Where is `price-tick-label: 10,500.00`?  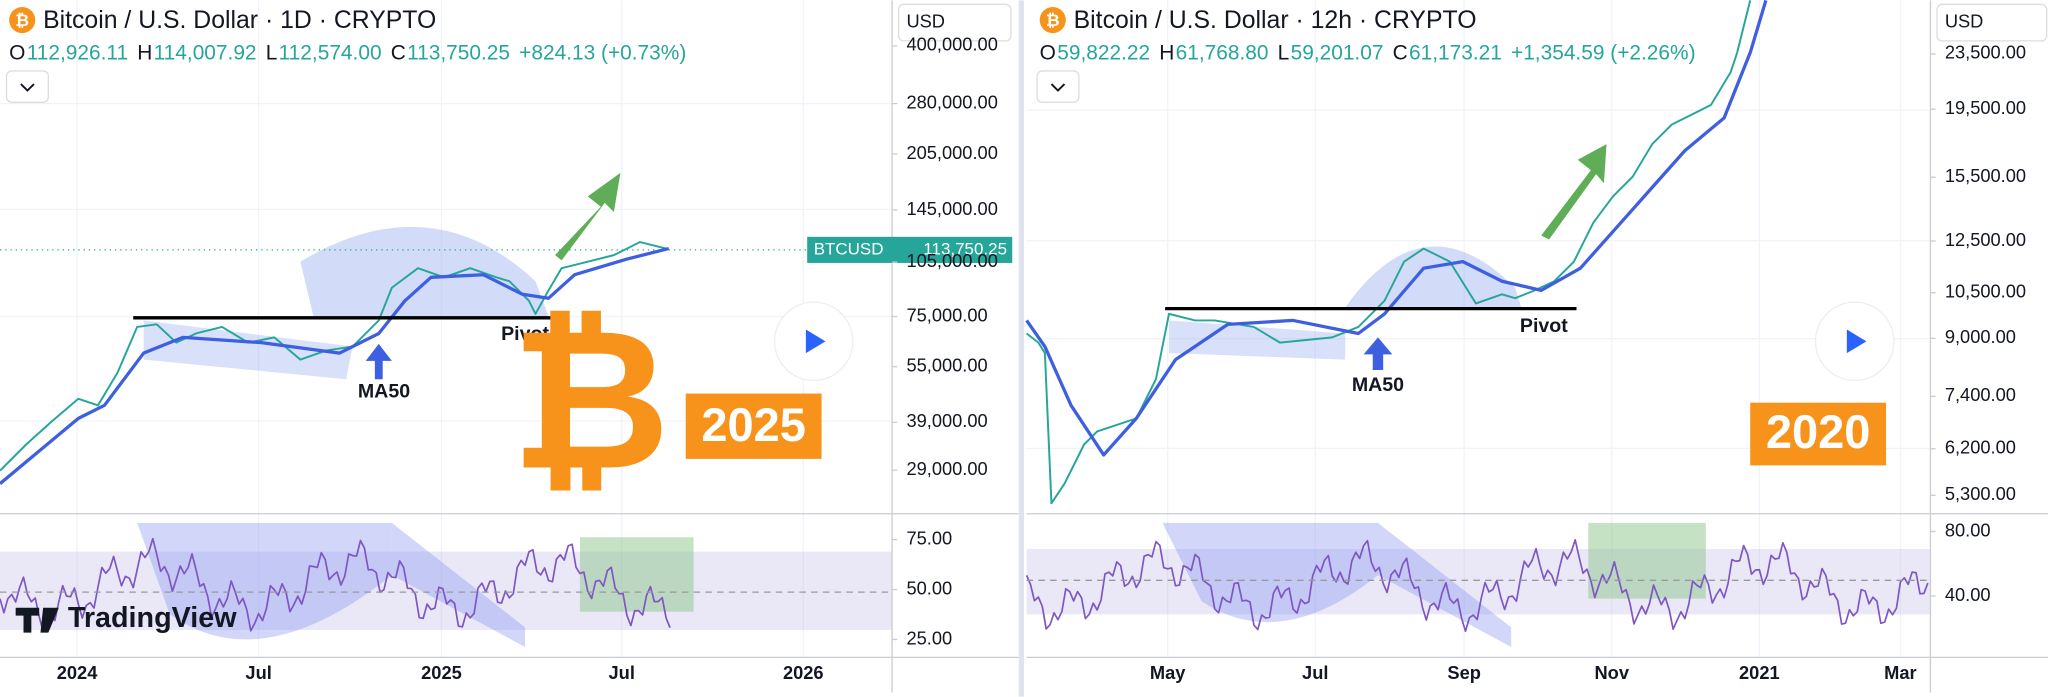
price-tick-label: 10,500.00 is located at coordinates (1985, 290).